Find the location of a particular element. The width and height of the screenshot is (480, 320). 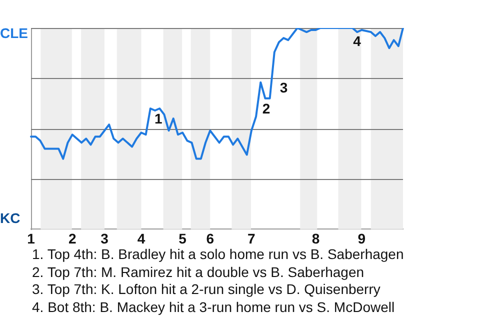

text: 1. Top 4th: B. Bradley hit a solo home run vs B. Saberhagen is located at coordinates (218, 255).